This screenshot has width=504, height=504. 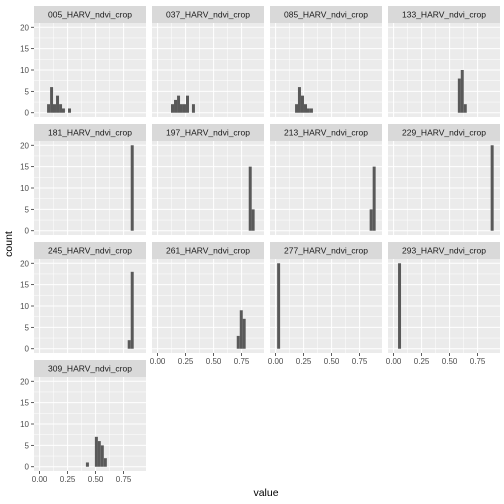 I want to click on facet-panel: 085_HARV_ndvi_crop, so click(x=326, y=61).